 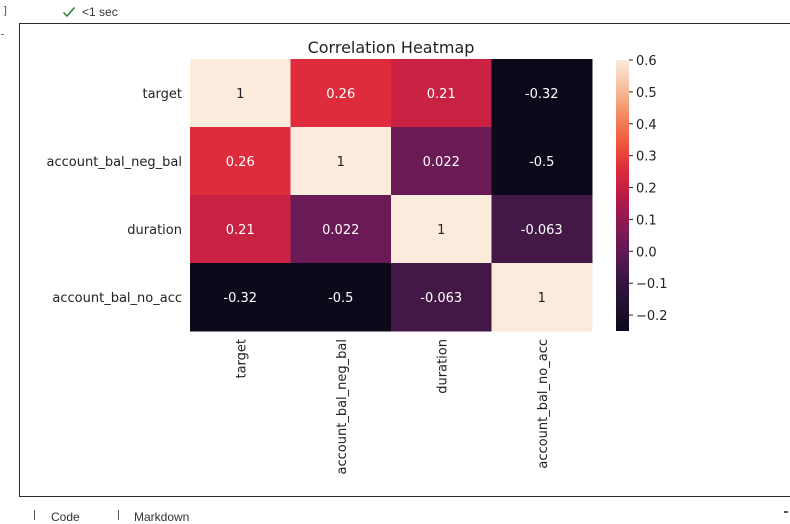 I want to click on colorbar-tick-label: 0.2, so click(x=646, y=189).